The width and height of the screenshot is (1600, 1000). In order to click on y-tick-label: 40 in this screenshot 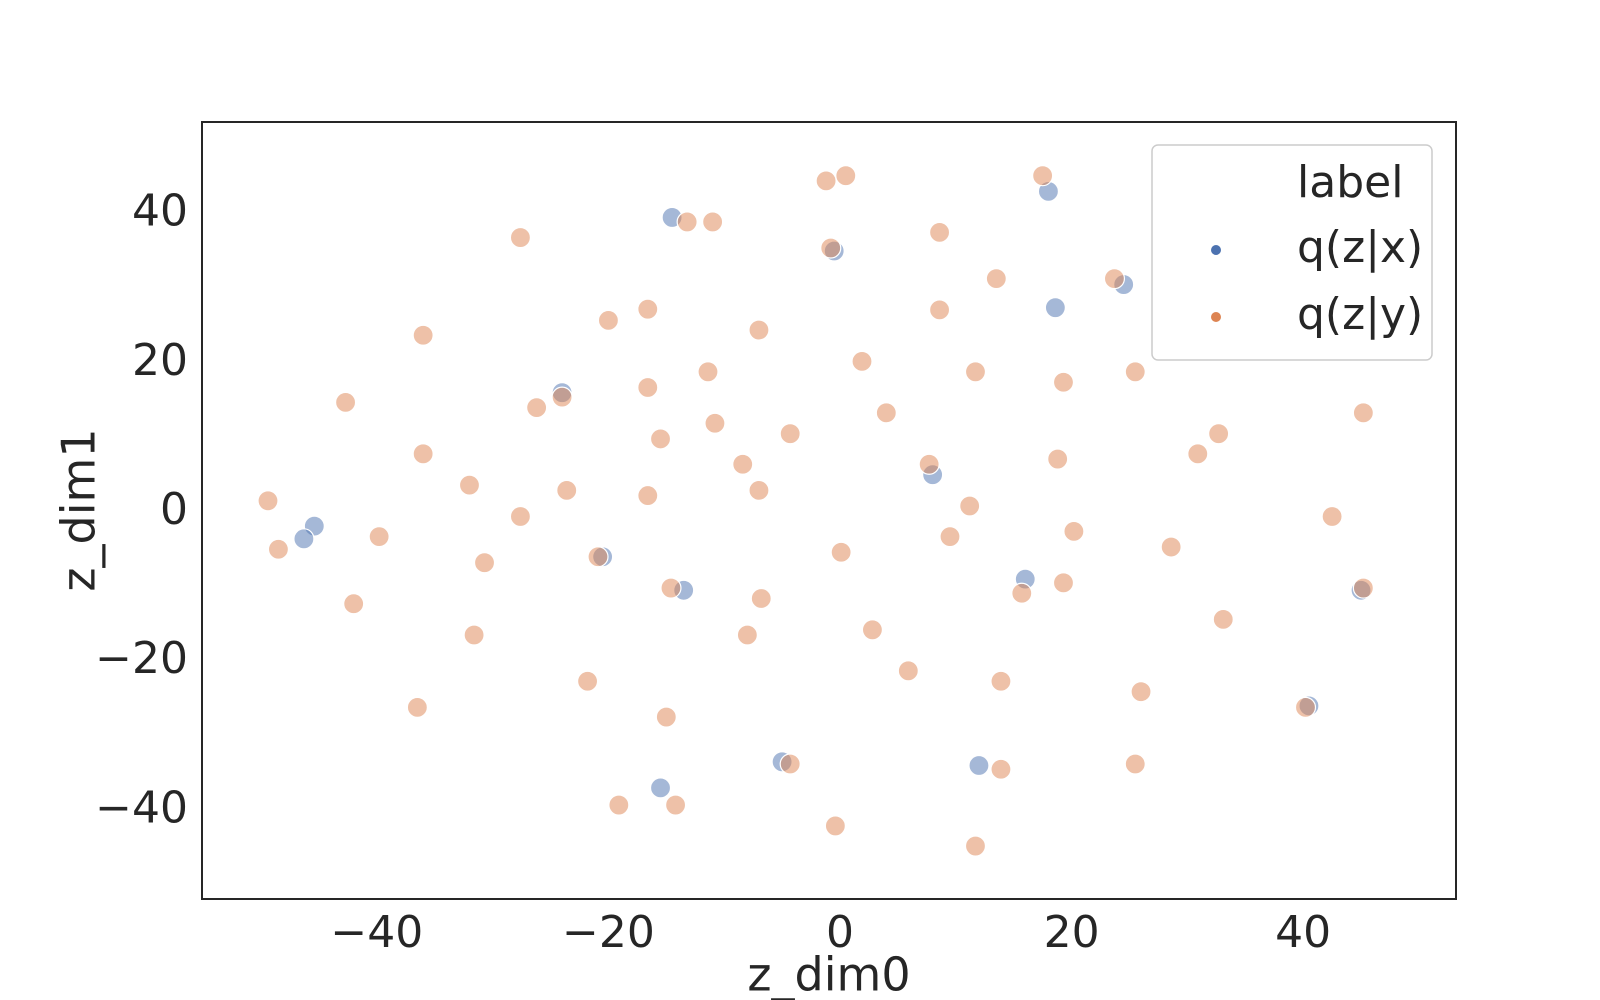, I will do `click(160, 211)`.